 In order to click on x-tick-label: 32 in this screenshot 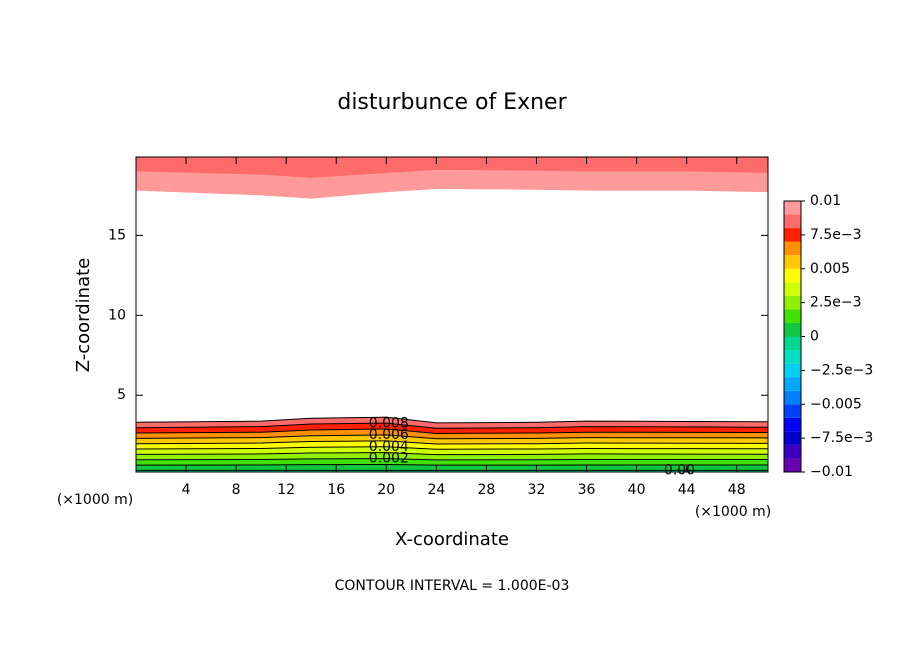, I will do `click(537, 490)`.